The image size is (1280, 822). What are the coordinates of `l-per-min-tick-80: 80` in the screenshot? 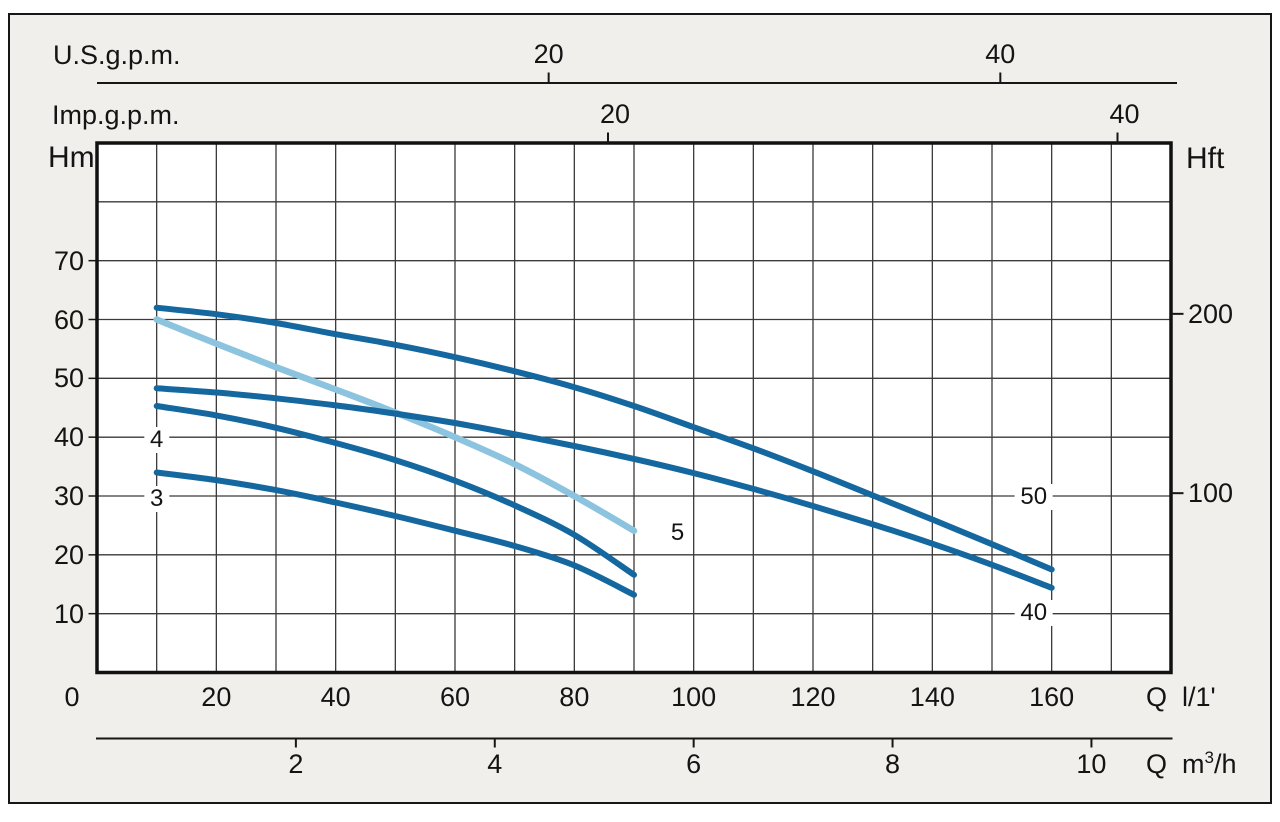 It's located at (574, 697).